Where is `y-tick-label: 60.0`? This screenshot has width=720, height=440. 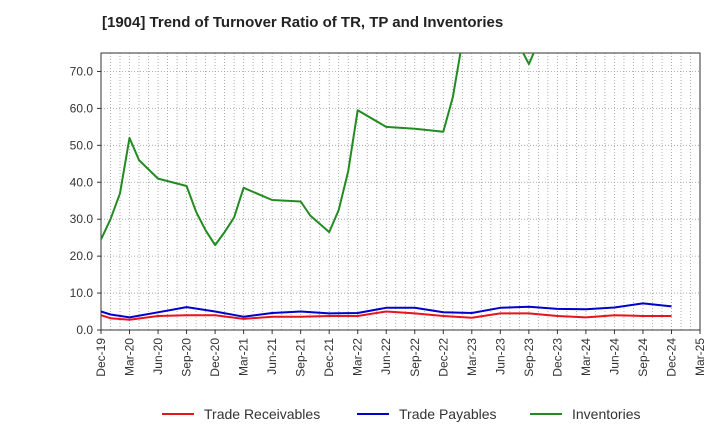
y-tick-label: 60.0 is located at coordinates (82, 108).